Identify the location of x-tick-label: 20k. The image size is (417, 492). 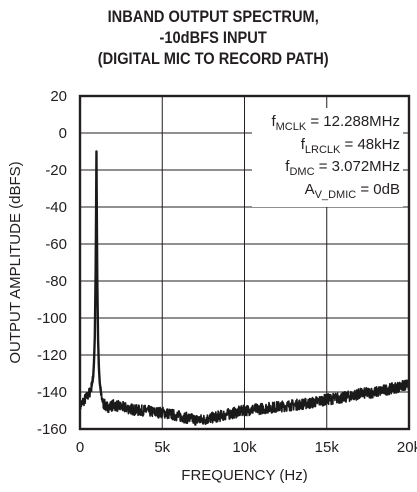
(407, 447).